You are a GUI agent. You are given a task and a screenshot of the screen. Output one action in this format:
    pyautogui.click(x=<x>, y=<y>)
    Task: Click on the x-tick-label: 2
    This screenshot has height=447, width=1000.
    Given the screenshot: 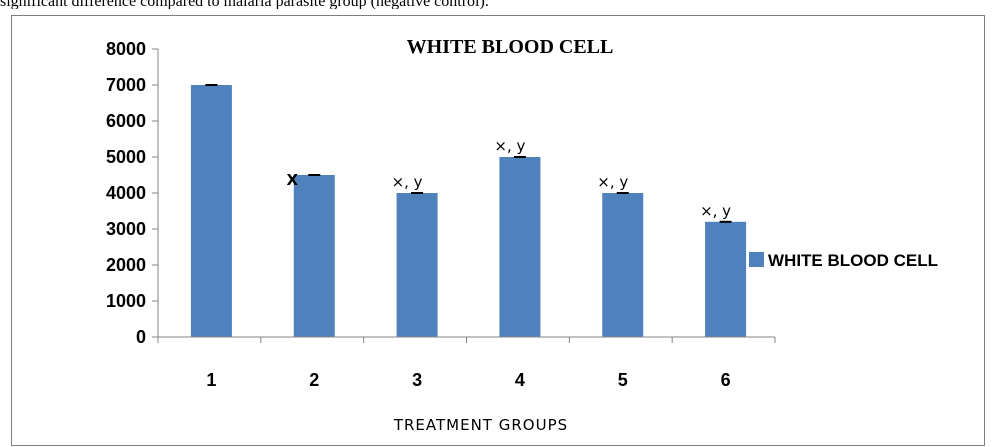 What is the action you would take?
    pyautogui.click(x=314, y=380)
    